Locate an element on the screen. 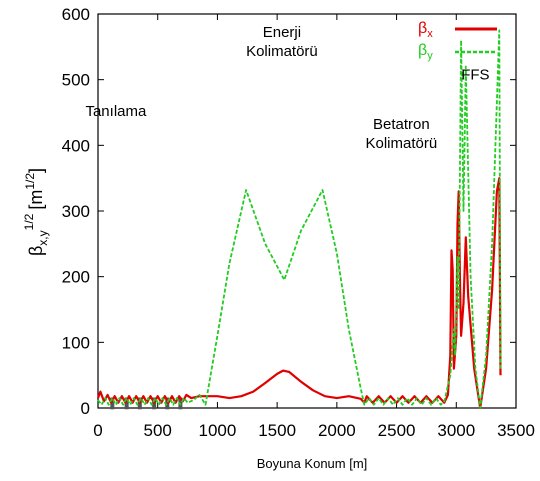 The image size is (540, 481). x-tick-label: 0 is located at coordinates (97, 430).